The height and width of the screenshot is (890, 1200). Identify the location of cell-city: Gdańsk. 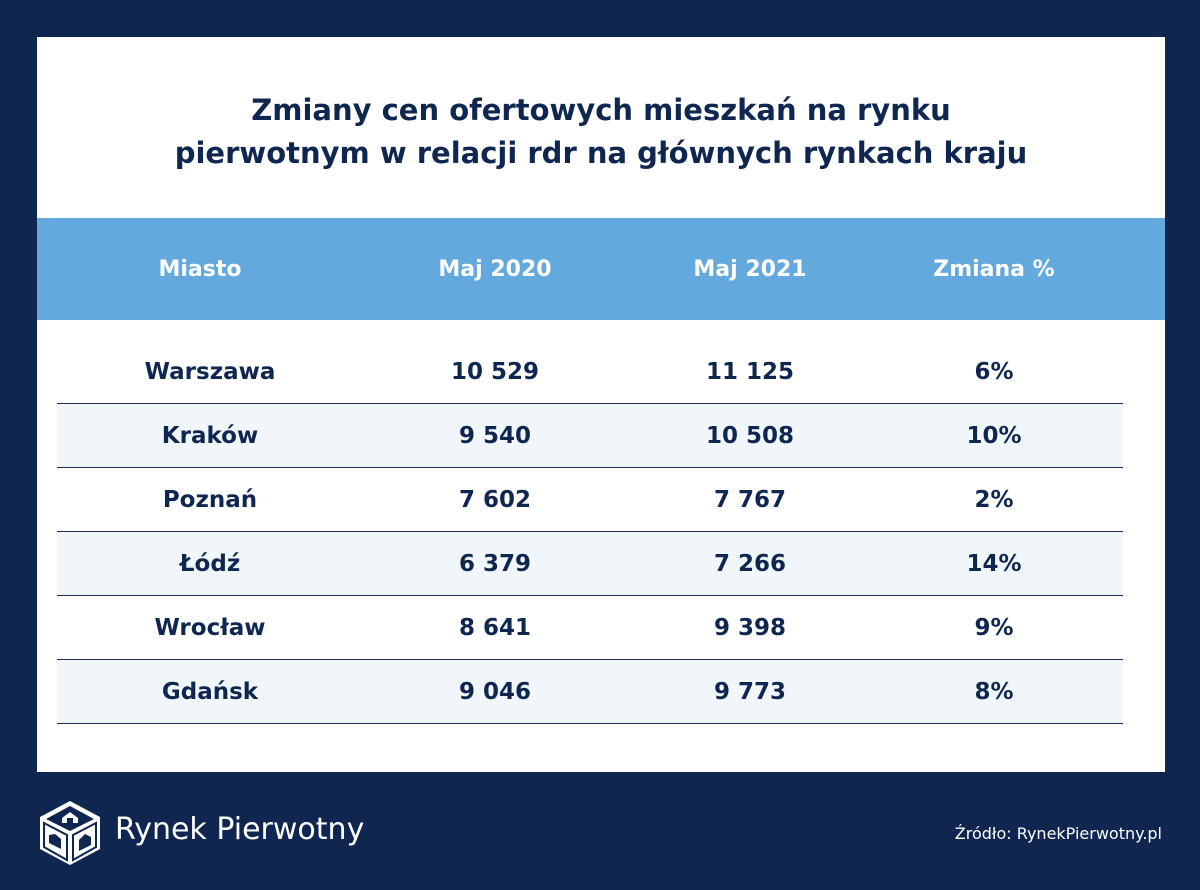
(210, 691).